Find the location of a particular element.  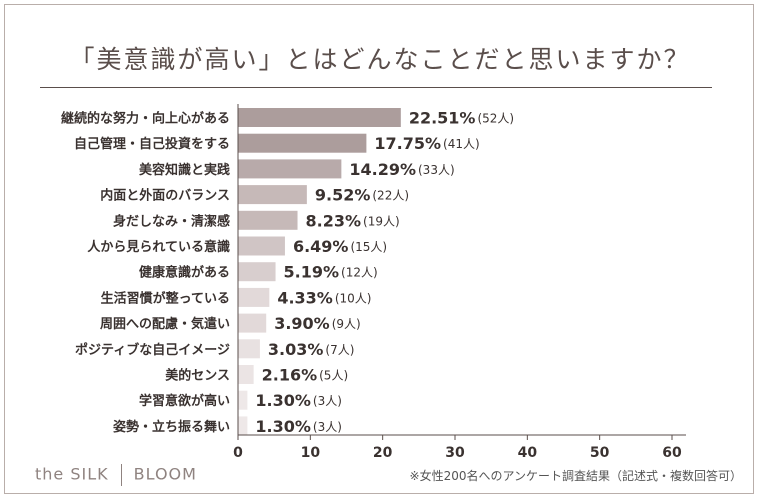

brand-logo: the SILK BLOOM is located at coordinates (116, 475).